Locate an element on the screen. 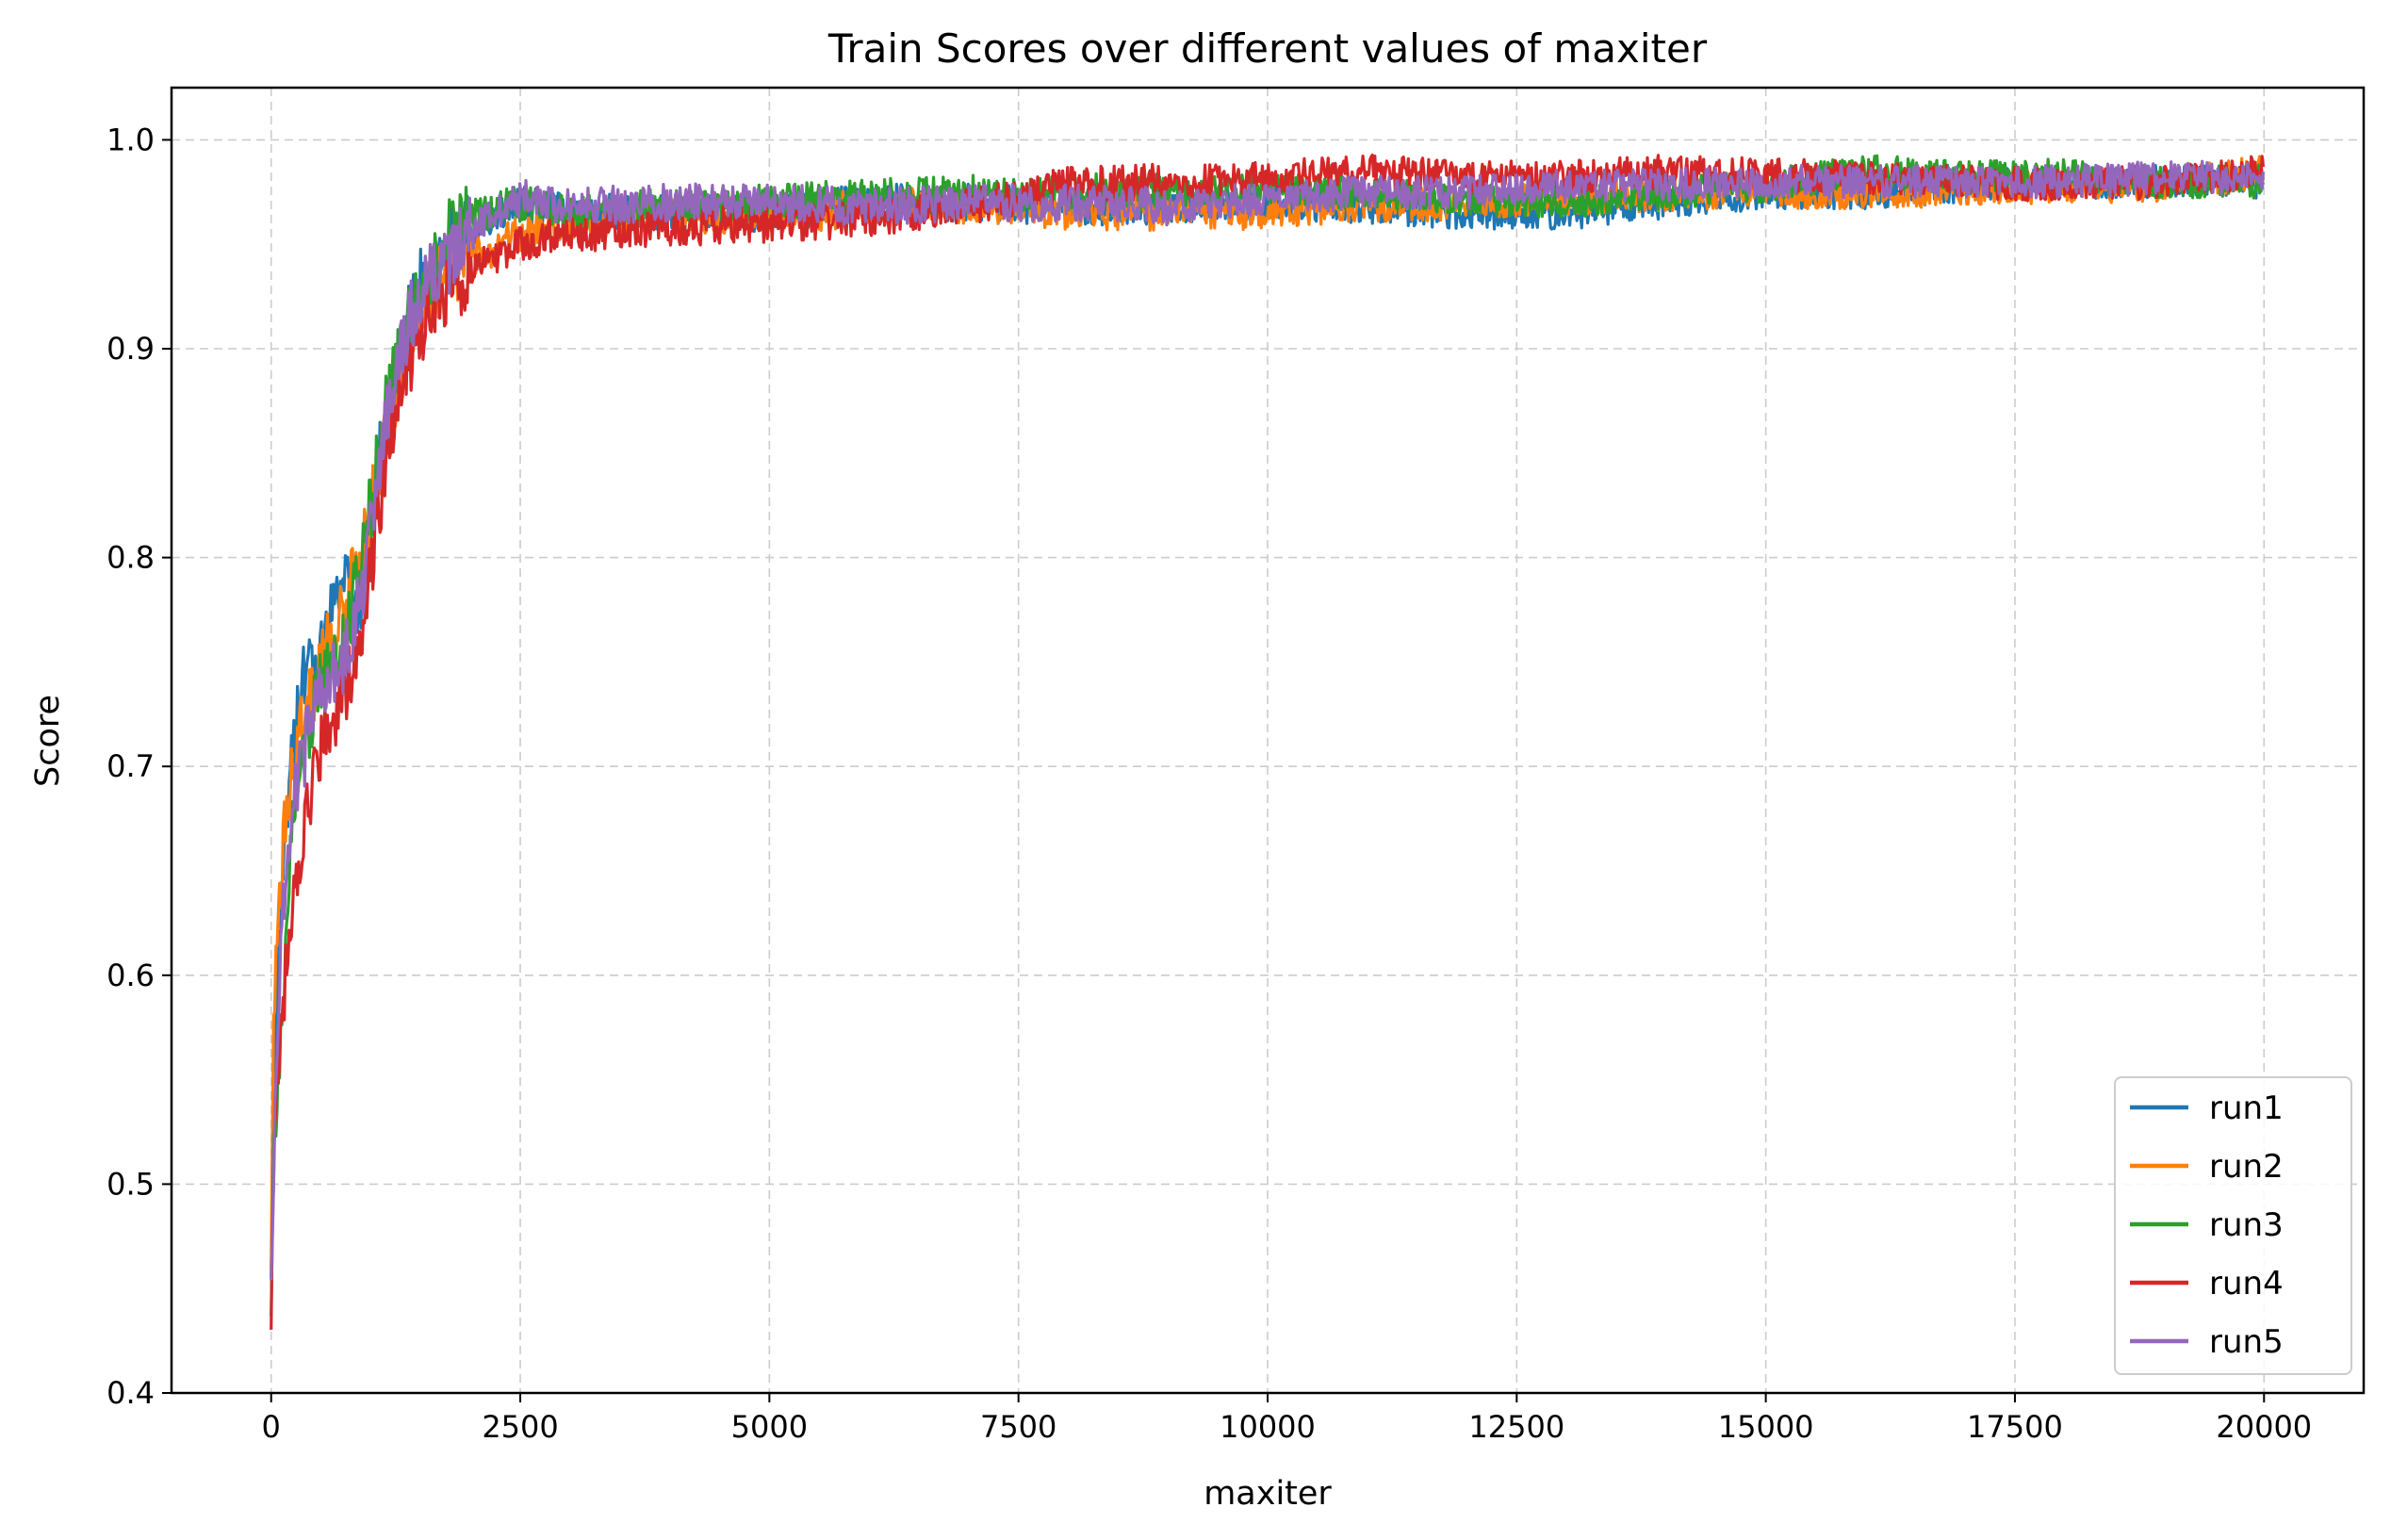  legend-label-run3: run3 is located at coordinates (2246, 1225).